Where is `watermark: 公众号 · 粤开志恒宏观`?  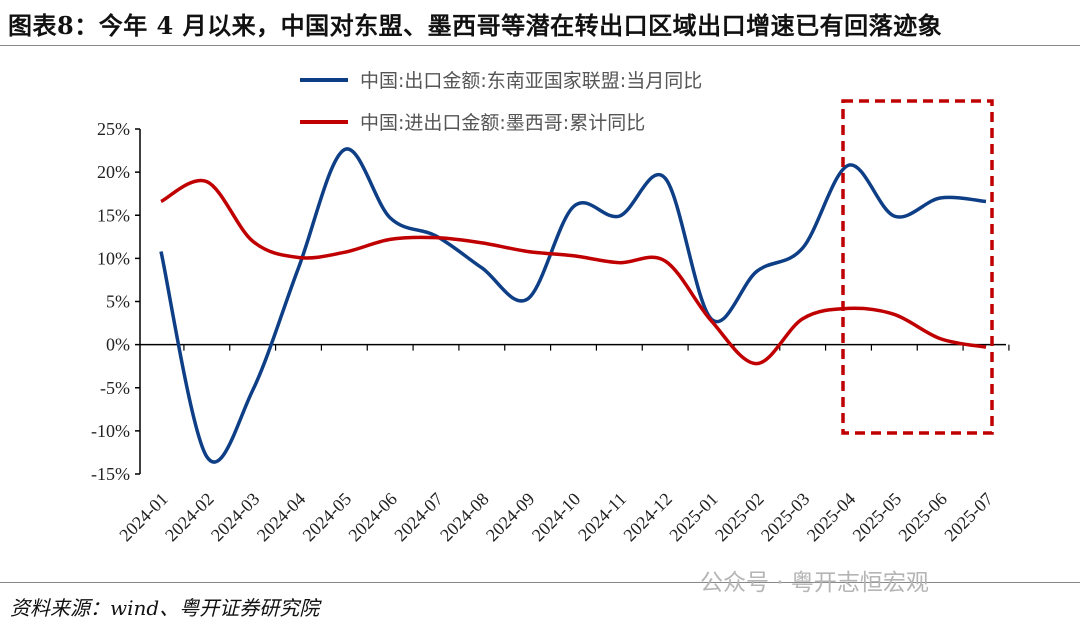 watermark: 公众号 · 粤开志恒宏观 is located at coordinates (814, 583).